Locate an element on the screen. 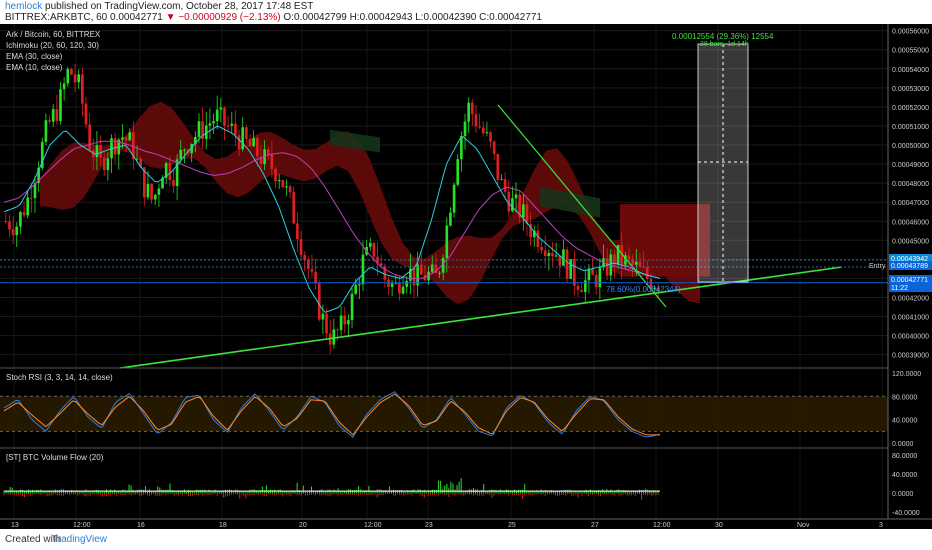 Image resolution: width=932 pixels, height=550 pixels. time-tick-label: 18 is located at coordinates (223, 525).